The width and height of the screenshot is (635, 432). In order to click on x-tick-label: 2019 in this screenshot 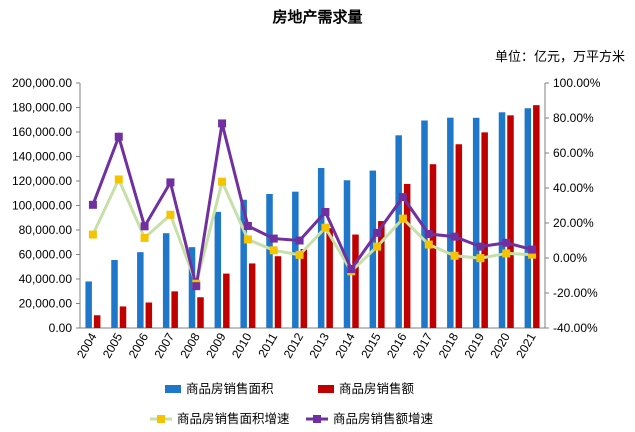, I will do `click(475, 345)`.